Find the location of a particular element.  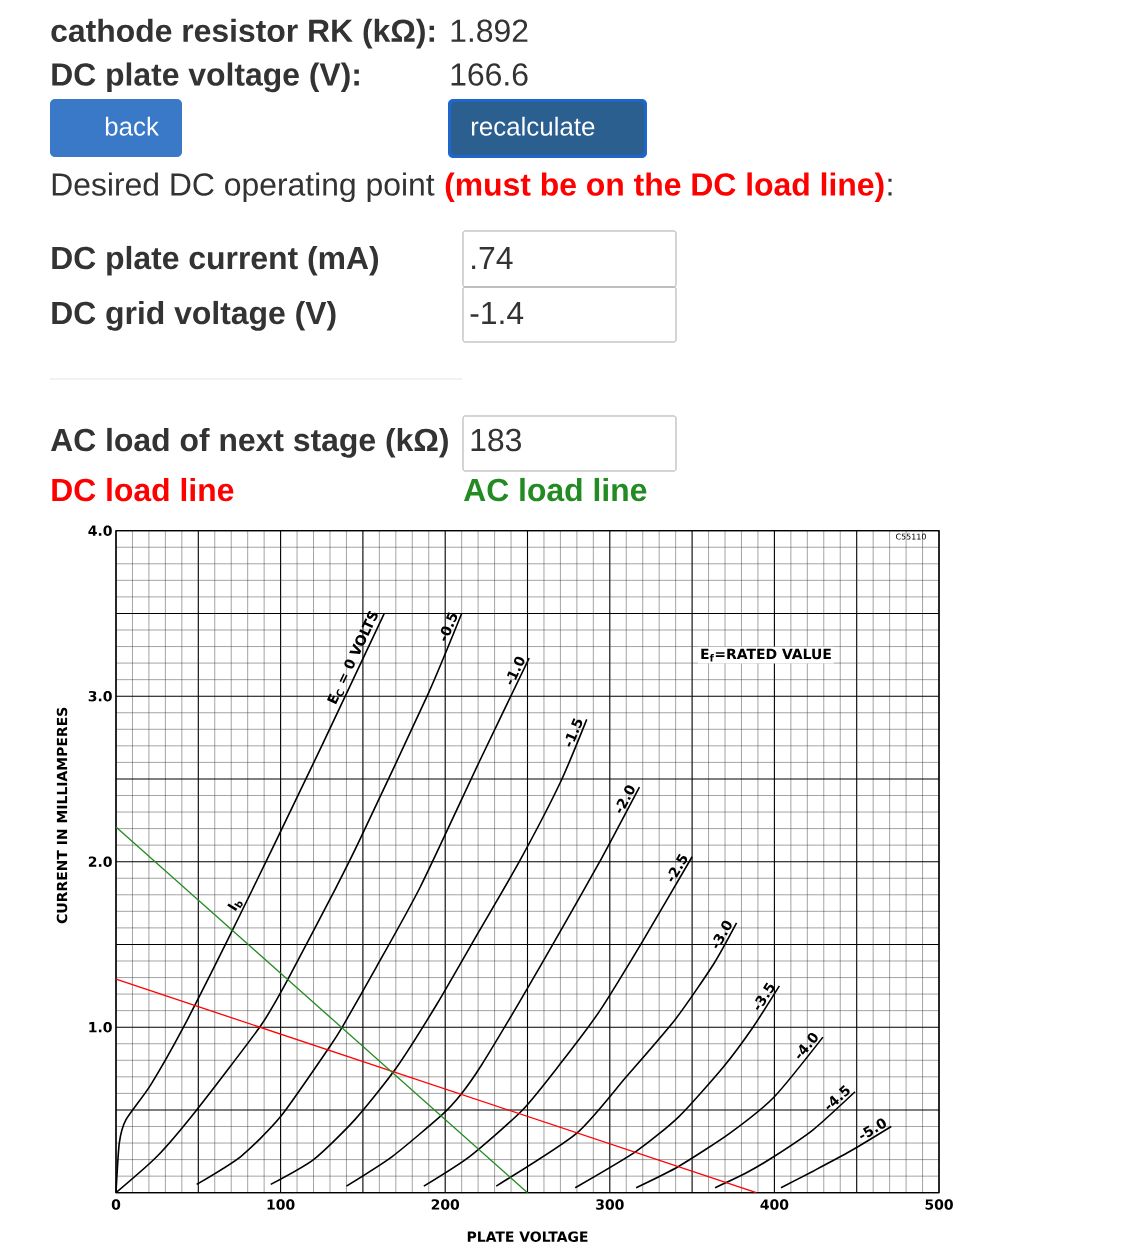

text: back is located at coordinates (132, 126).